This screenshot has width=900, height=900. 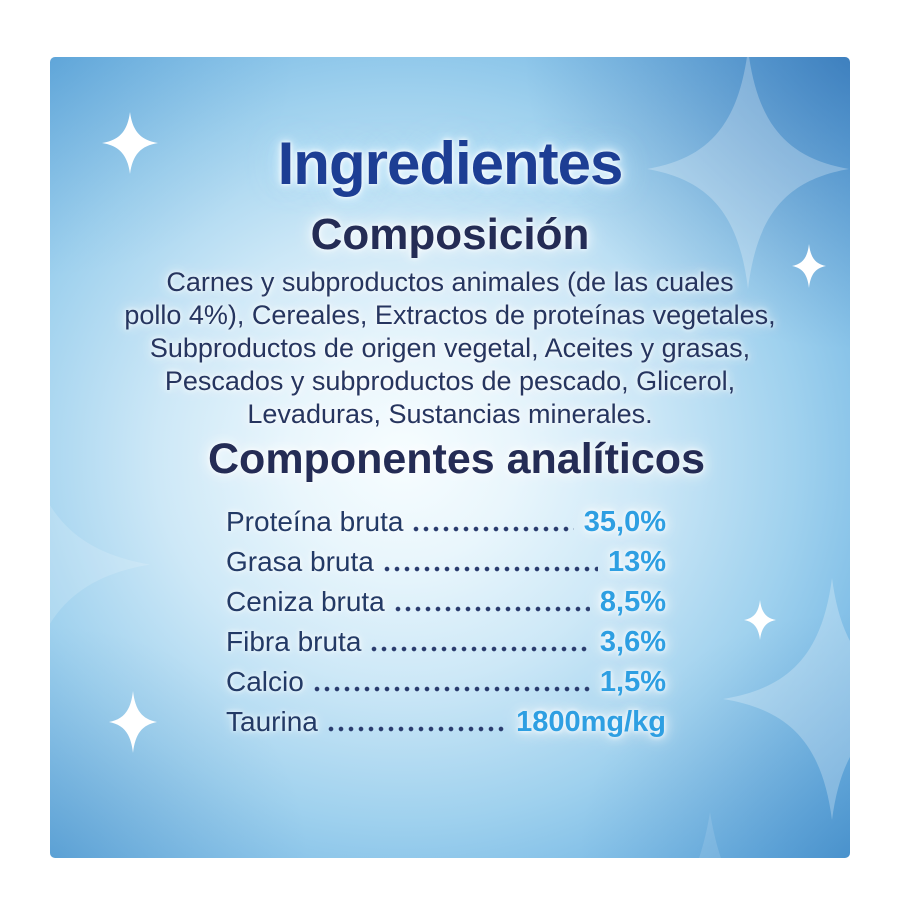 I want to click on row-value: 13%, so click(x=636, y=561).